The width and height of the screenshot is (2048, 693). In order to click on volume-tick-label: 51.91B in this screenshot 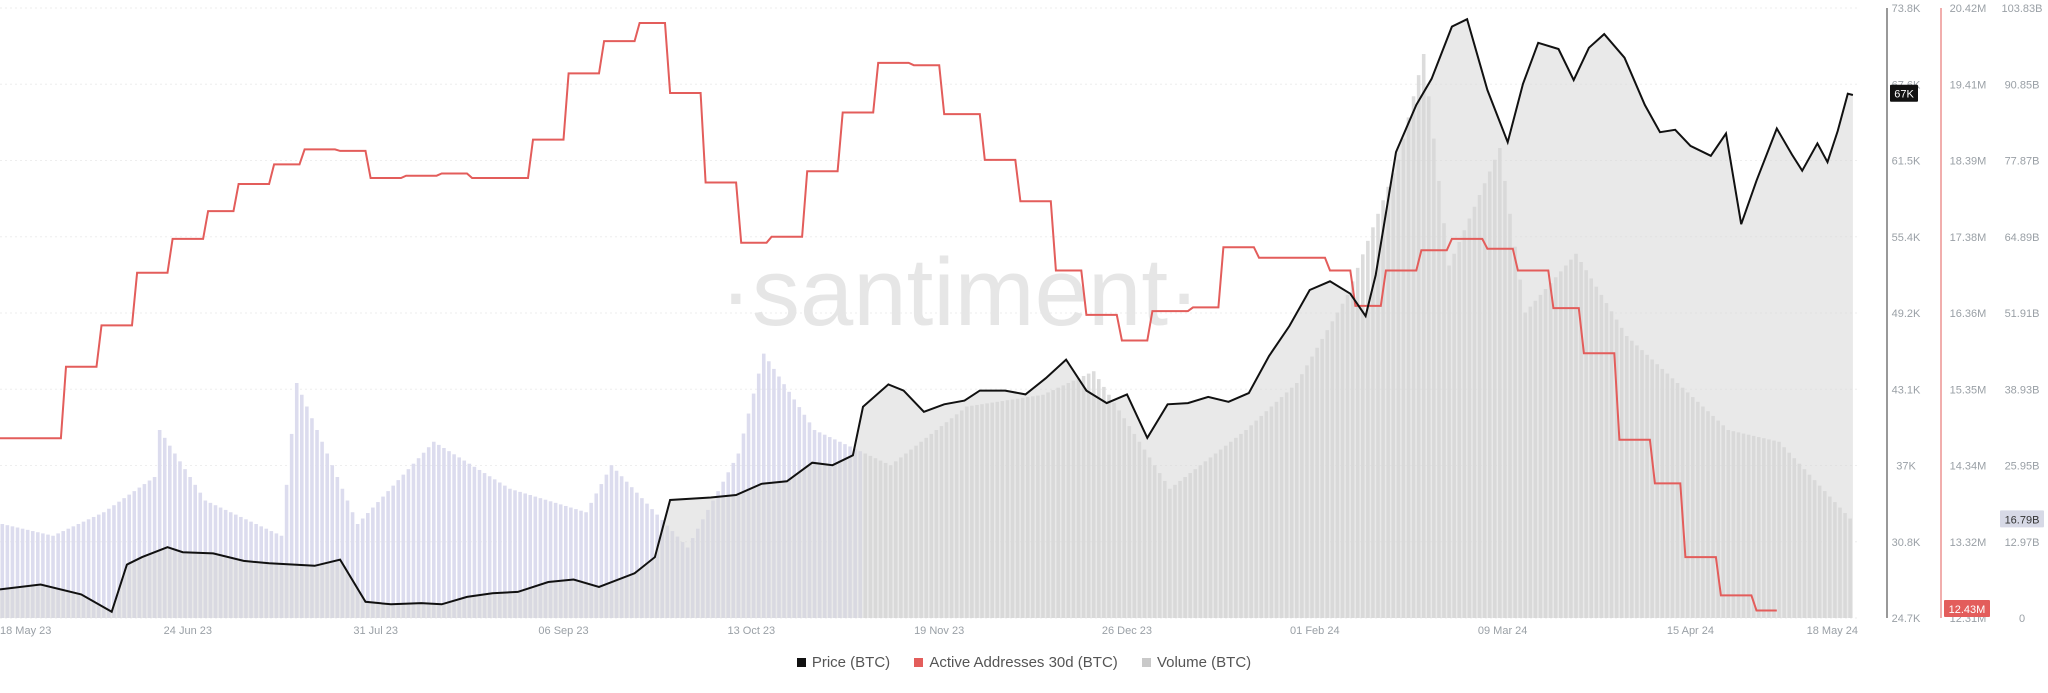, I will do `click(2022, 314)`.